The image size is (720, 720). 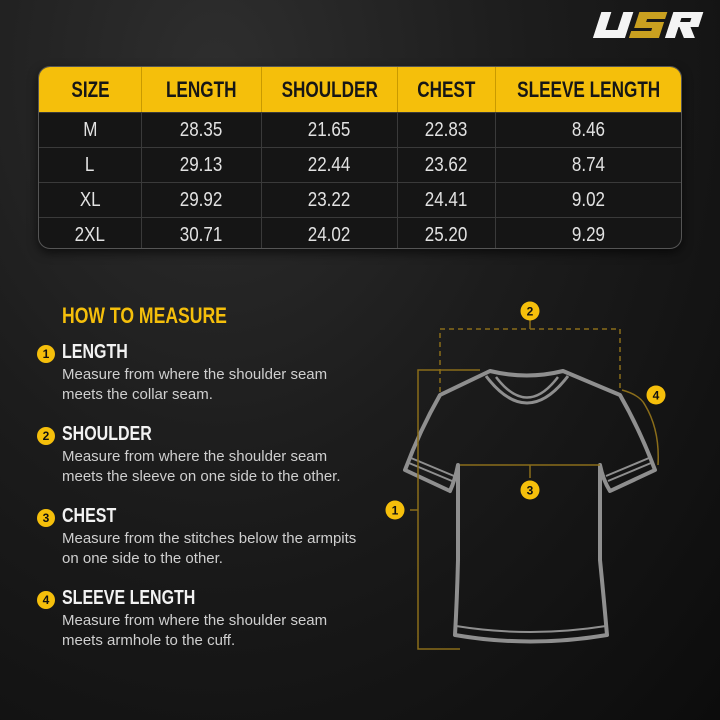 I want to click on cell-value: L, so click(x=90, y=164).